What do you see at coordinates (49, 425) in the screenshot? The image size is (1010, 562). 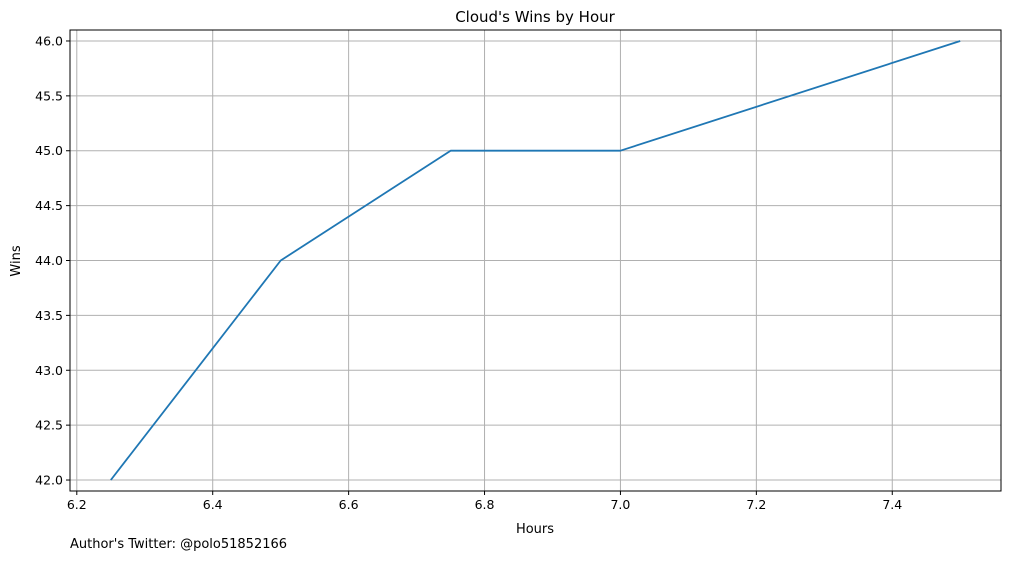 I see `y-tick-label: 42.5` at bounding box center [49, 425].